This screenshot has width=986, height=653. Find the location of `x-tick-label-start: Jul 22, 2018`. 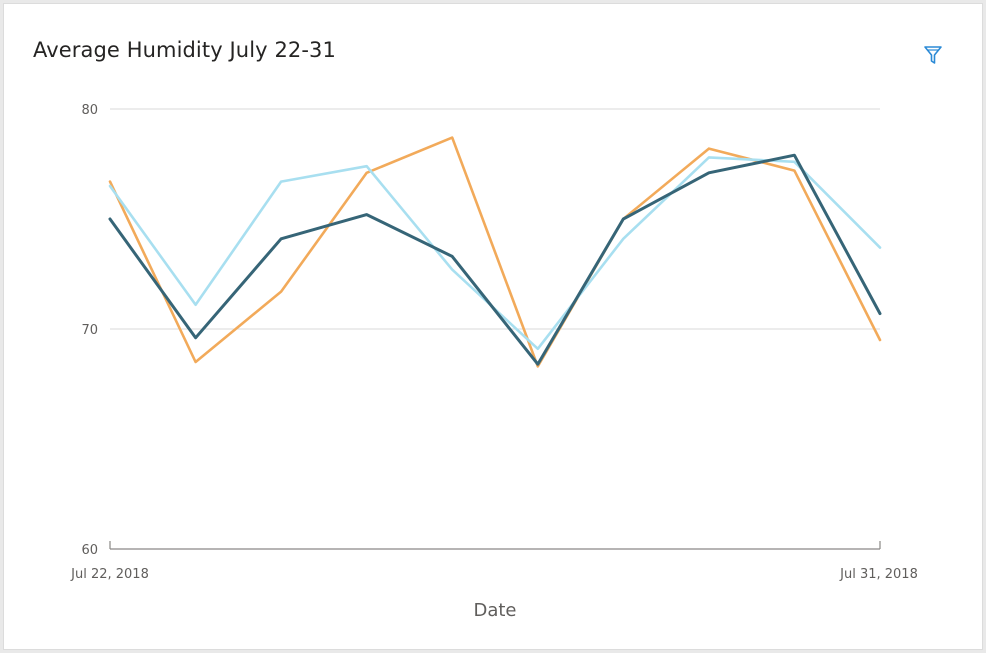

x-tick-label-start: Jul 22, 2018 is located at coordinates (109, 574).